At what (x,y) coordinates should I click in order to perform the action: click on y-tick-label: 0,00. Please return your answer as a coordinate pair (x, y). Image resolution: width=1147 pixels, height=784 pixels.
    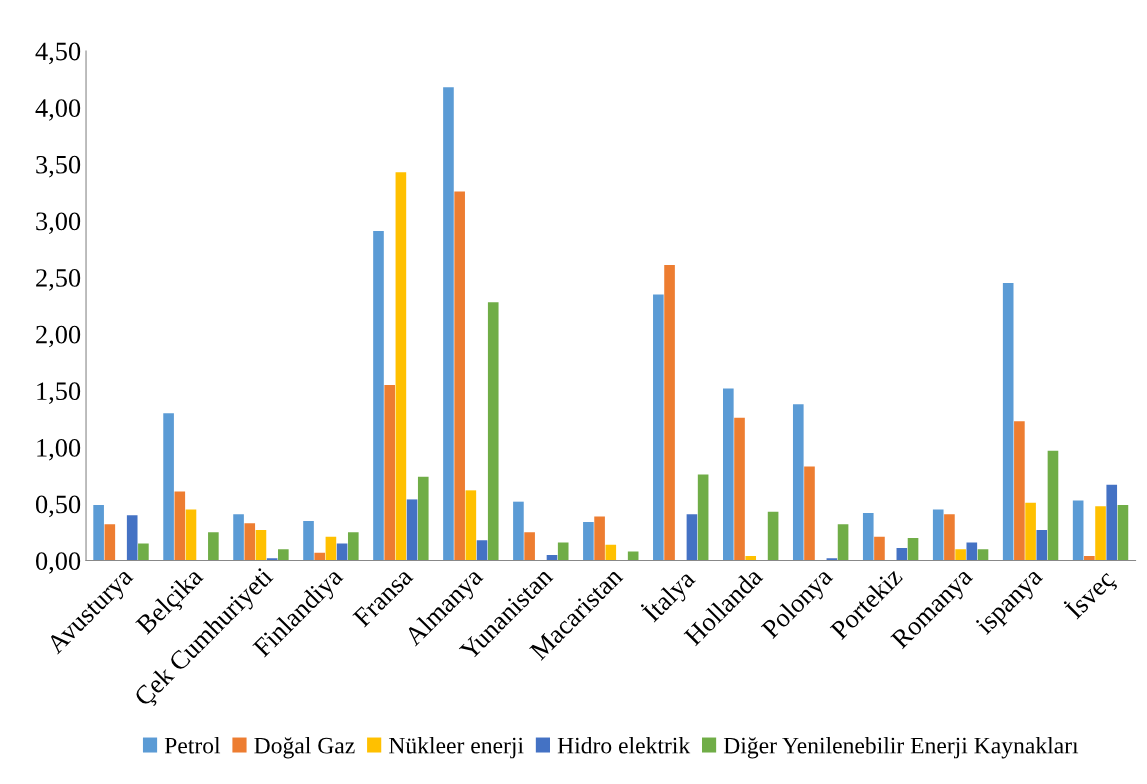
    Looking at the image, I should click on (58, 563).